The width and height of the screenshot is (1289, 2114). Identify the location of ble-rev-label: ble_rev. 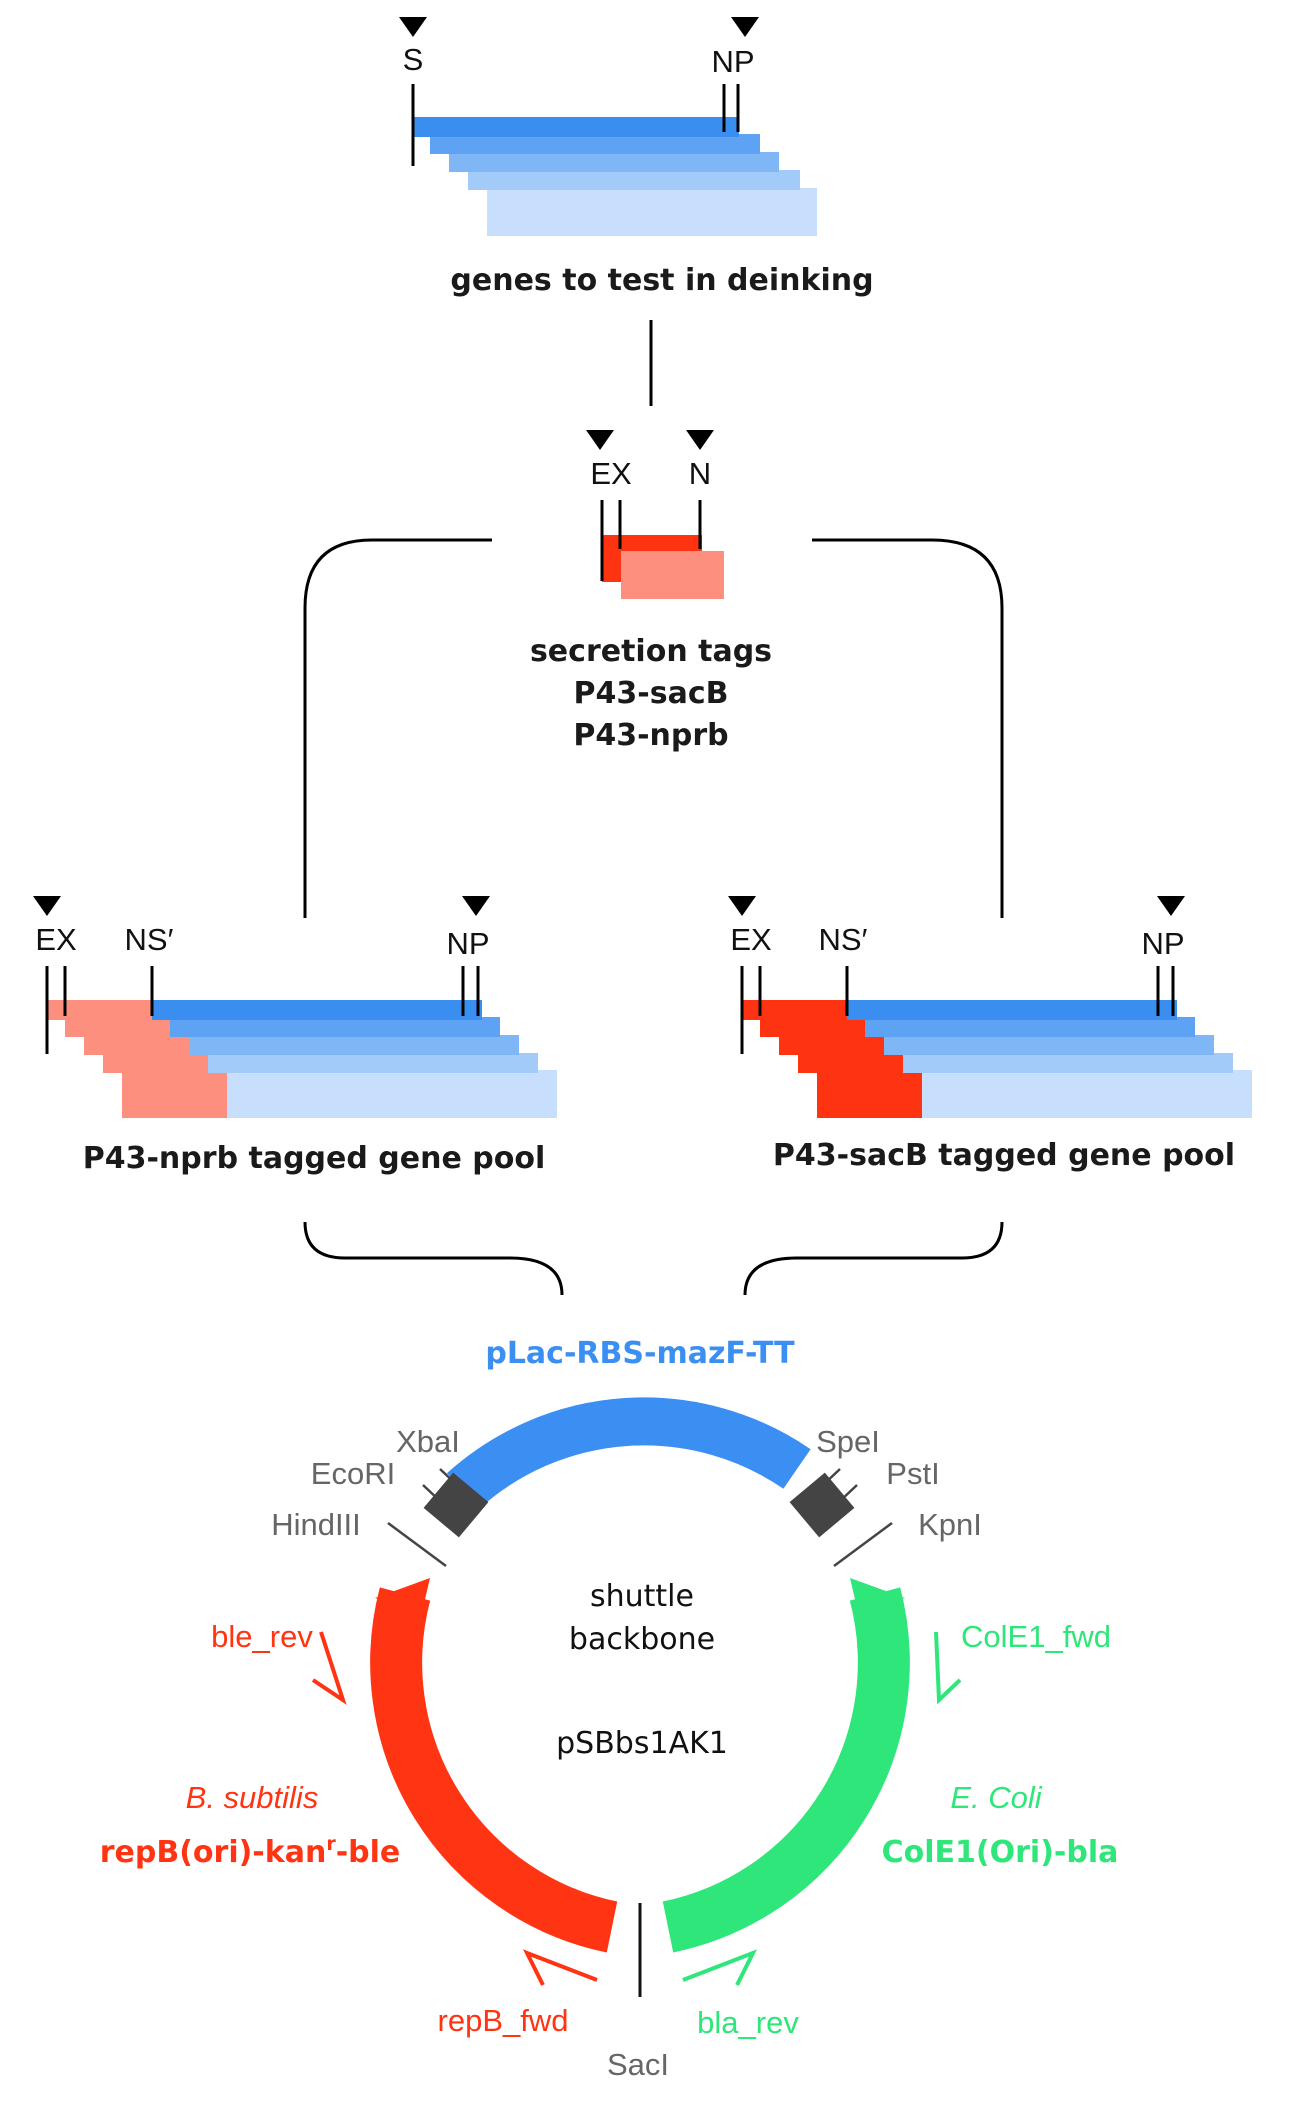
(262, 1636).